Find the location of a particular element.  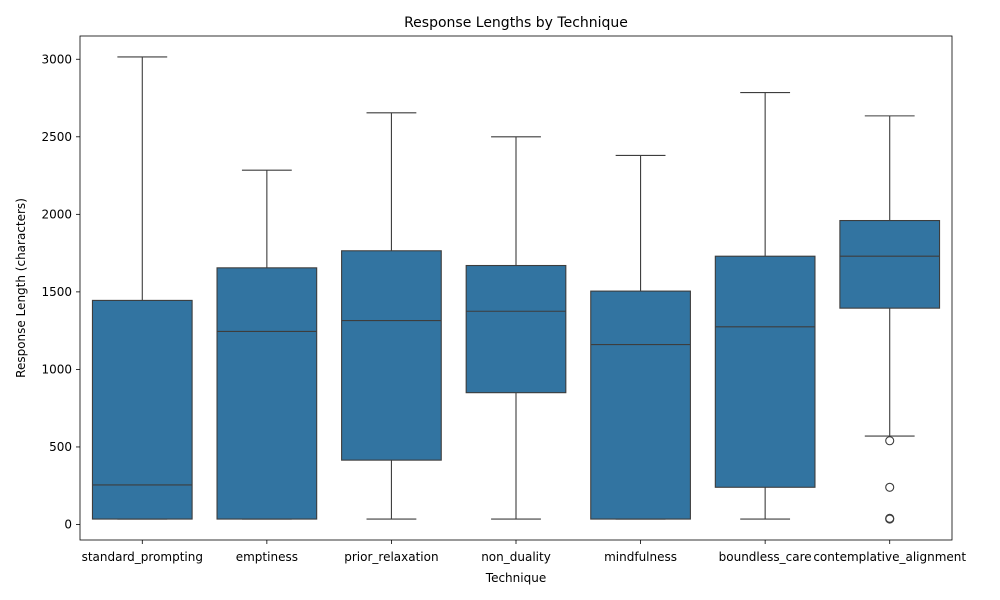

x-axis-label: Technique is located at coordinates (515, 578).